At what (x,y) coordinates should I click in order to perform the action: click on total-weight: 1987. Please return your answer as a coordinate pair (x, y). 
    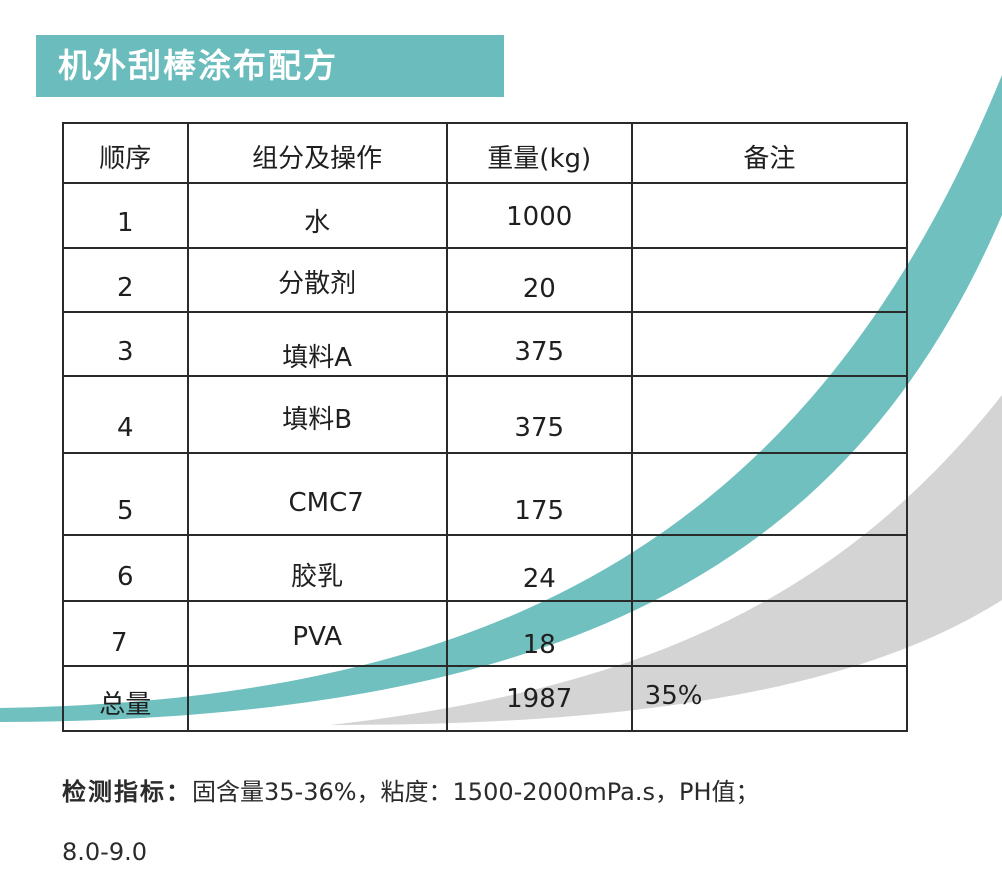
    Looking at the image, I should click on (539, 699).